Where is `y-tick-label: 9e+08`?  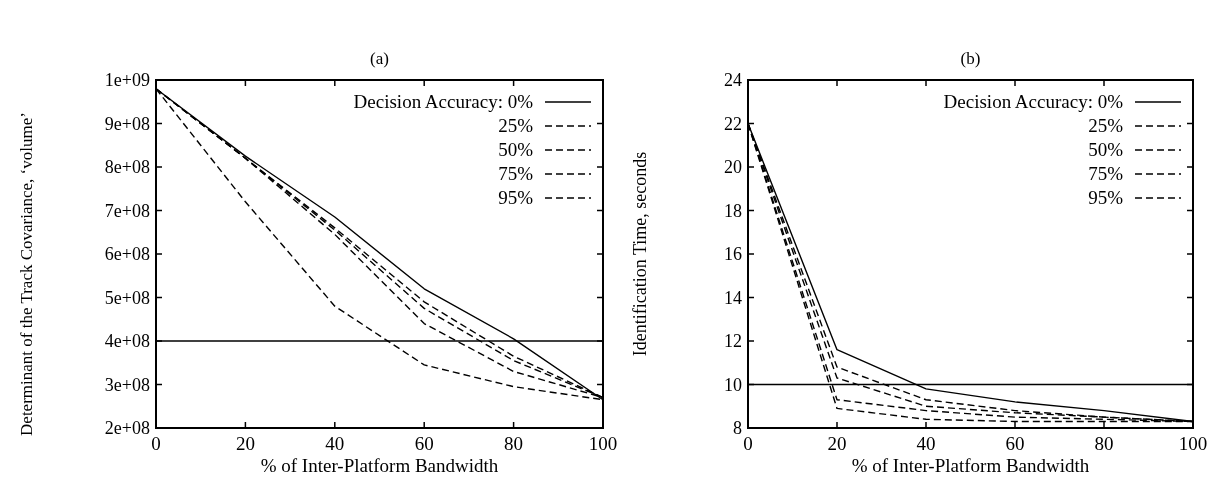
y-tick-label: 9e+08 is located at coordinates (127, 123).